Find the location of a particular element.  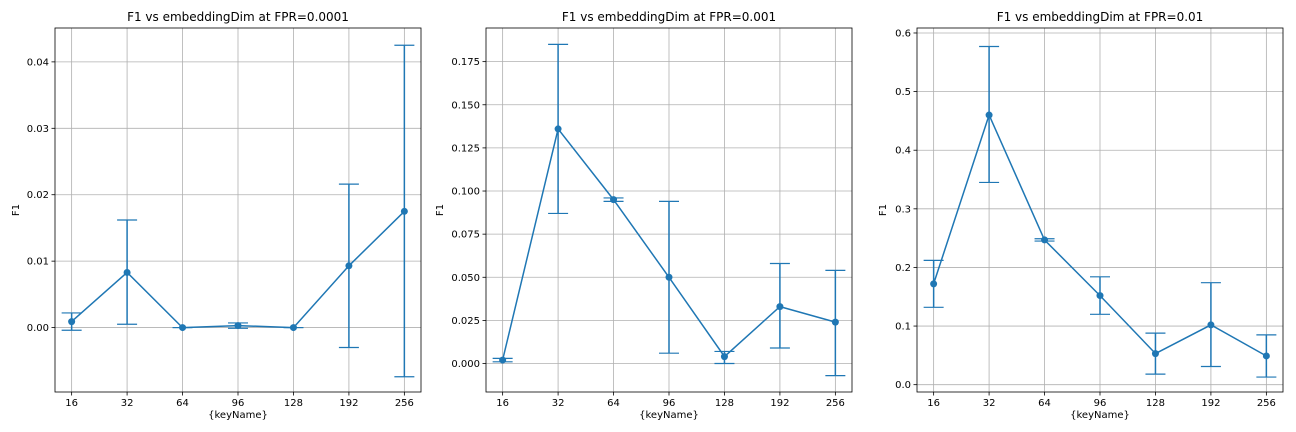

y-tick-label: 0.100 is located at coordinates (465, 192).